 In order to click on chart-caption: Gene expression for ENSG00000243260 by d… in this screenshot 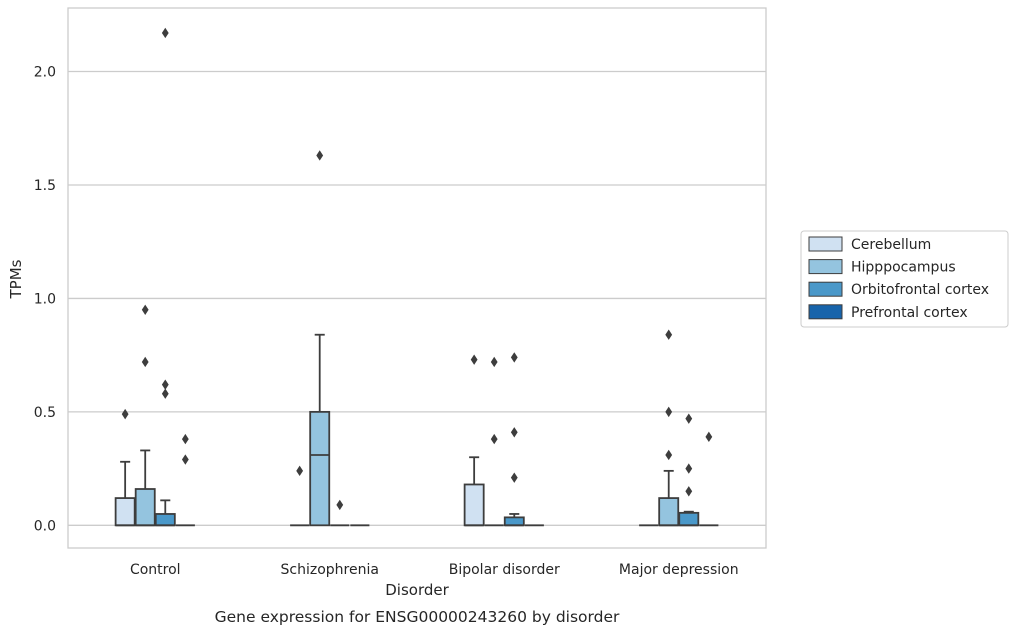, I will do `click(417, 617)`.